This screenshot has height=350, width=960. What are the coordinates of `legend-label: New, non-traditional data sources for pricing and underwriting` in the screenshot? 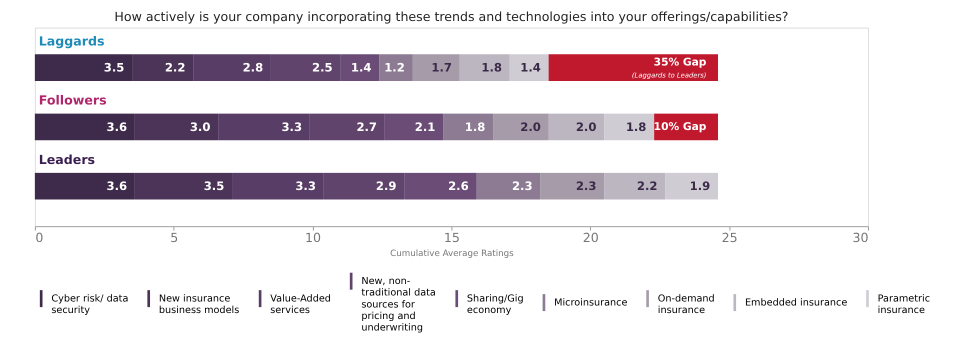 It's located at (398, 305).